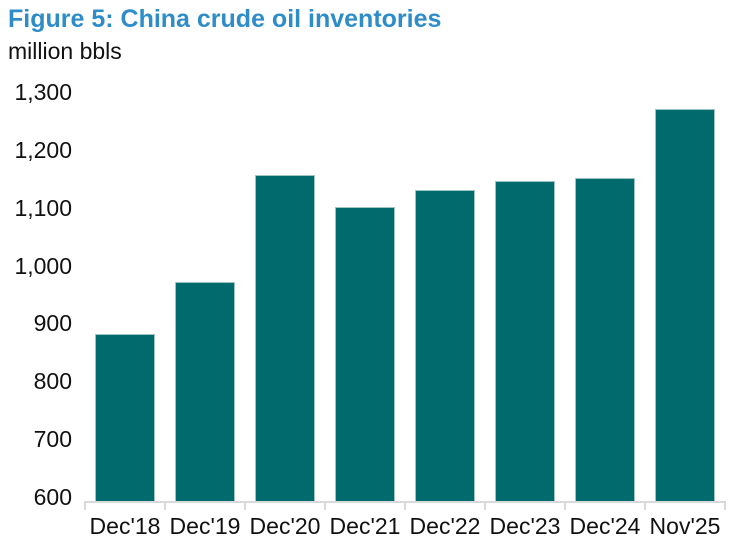  What do you see at coordinates (43, 265) in the screenshot?
I see `y-tick-label-1000: 1,000` at bounding box center [43, 265].